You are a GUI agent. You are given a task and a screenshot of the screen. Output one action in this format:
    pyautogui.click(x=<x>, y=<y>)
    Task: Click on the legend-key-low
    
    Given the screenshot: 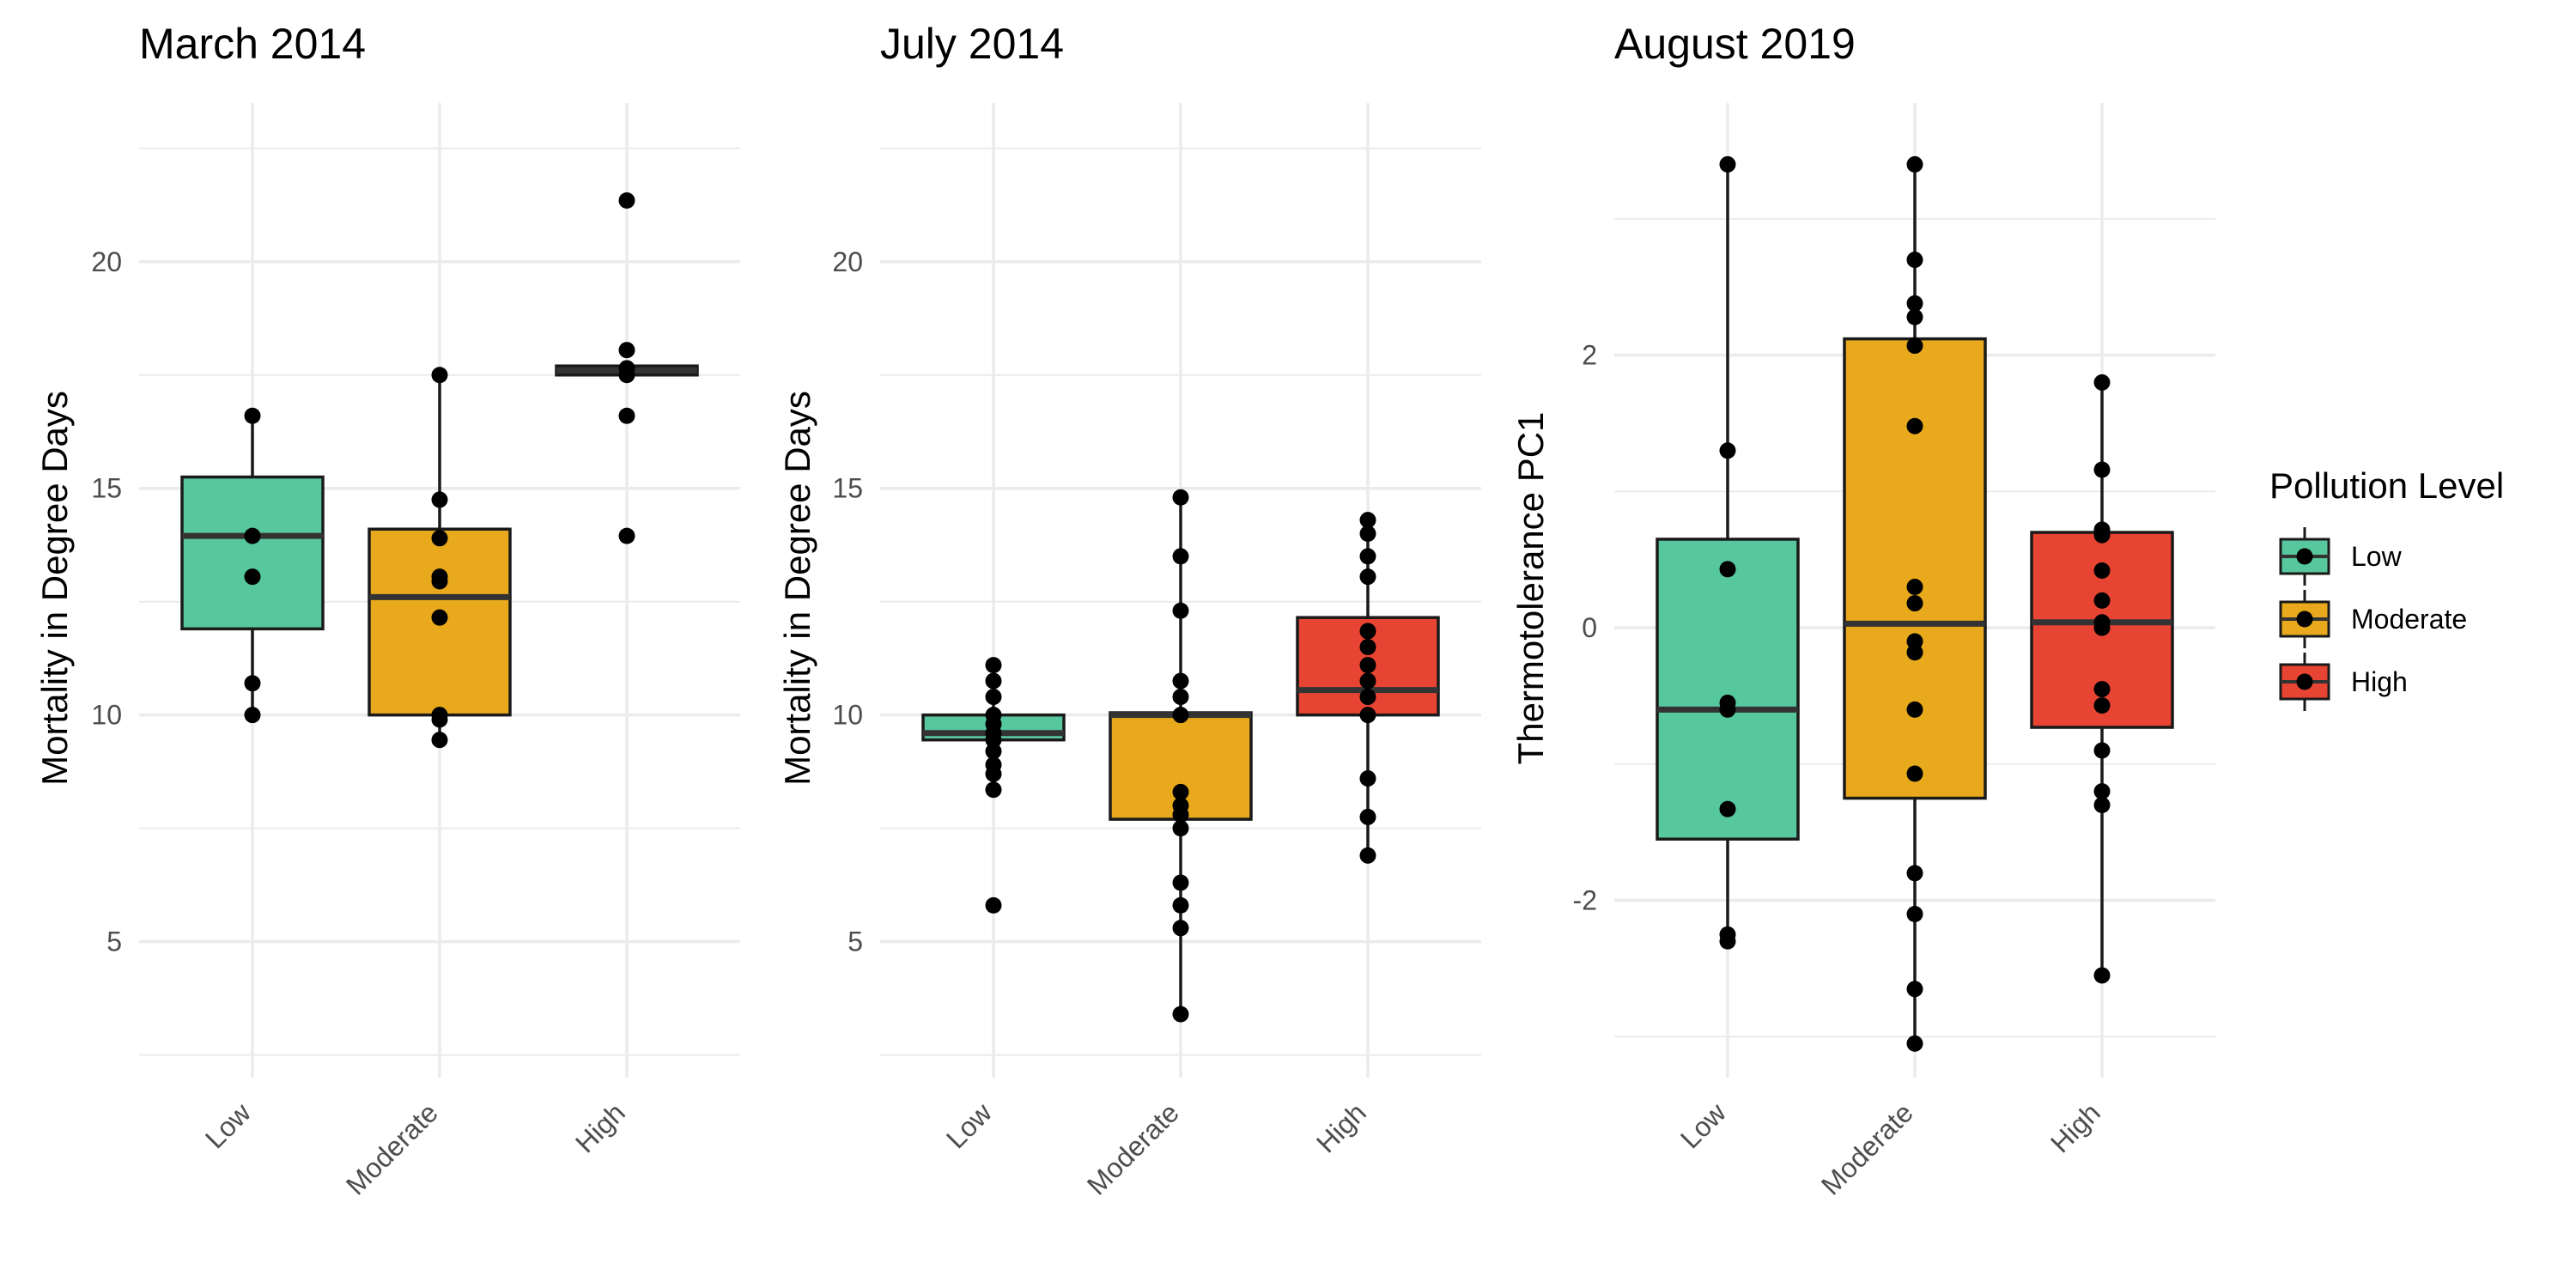 What is the action you would take?
    pyautogui.click(x=2304, y=556)
    